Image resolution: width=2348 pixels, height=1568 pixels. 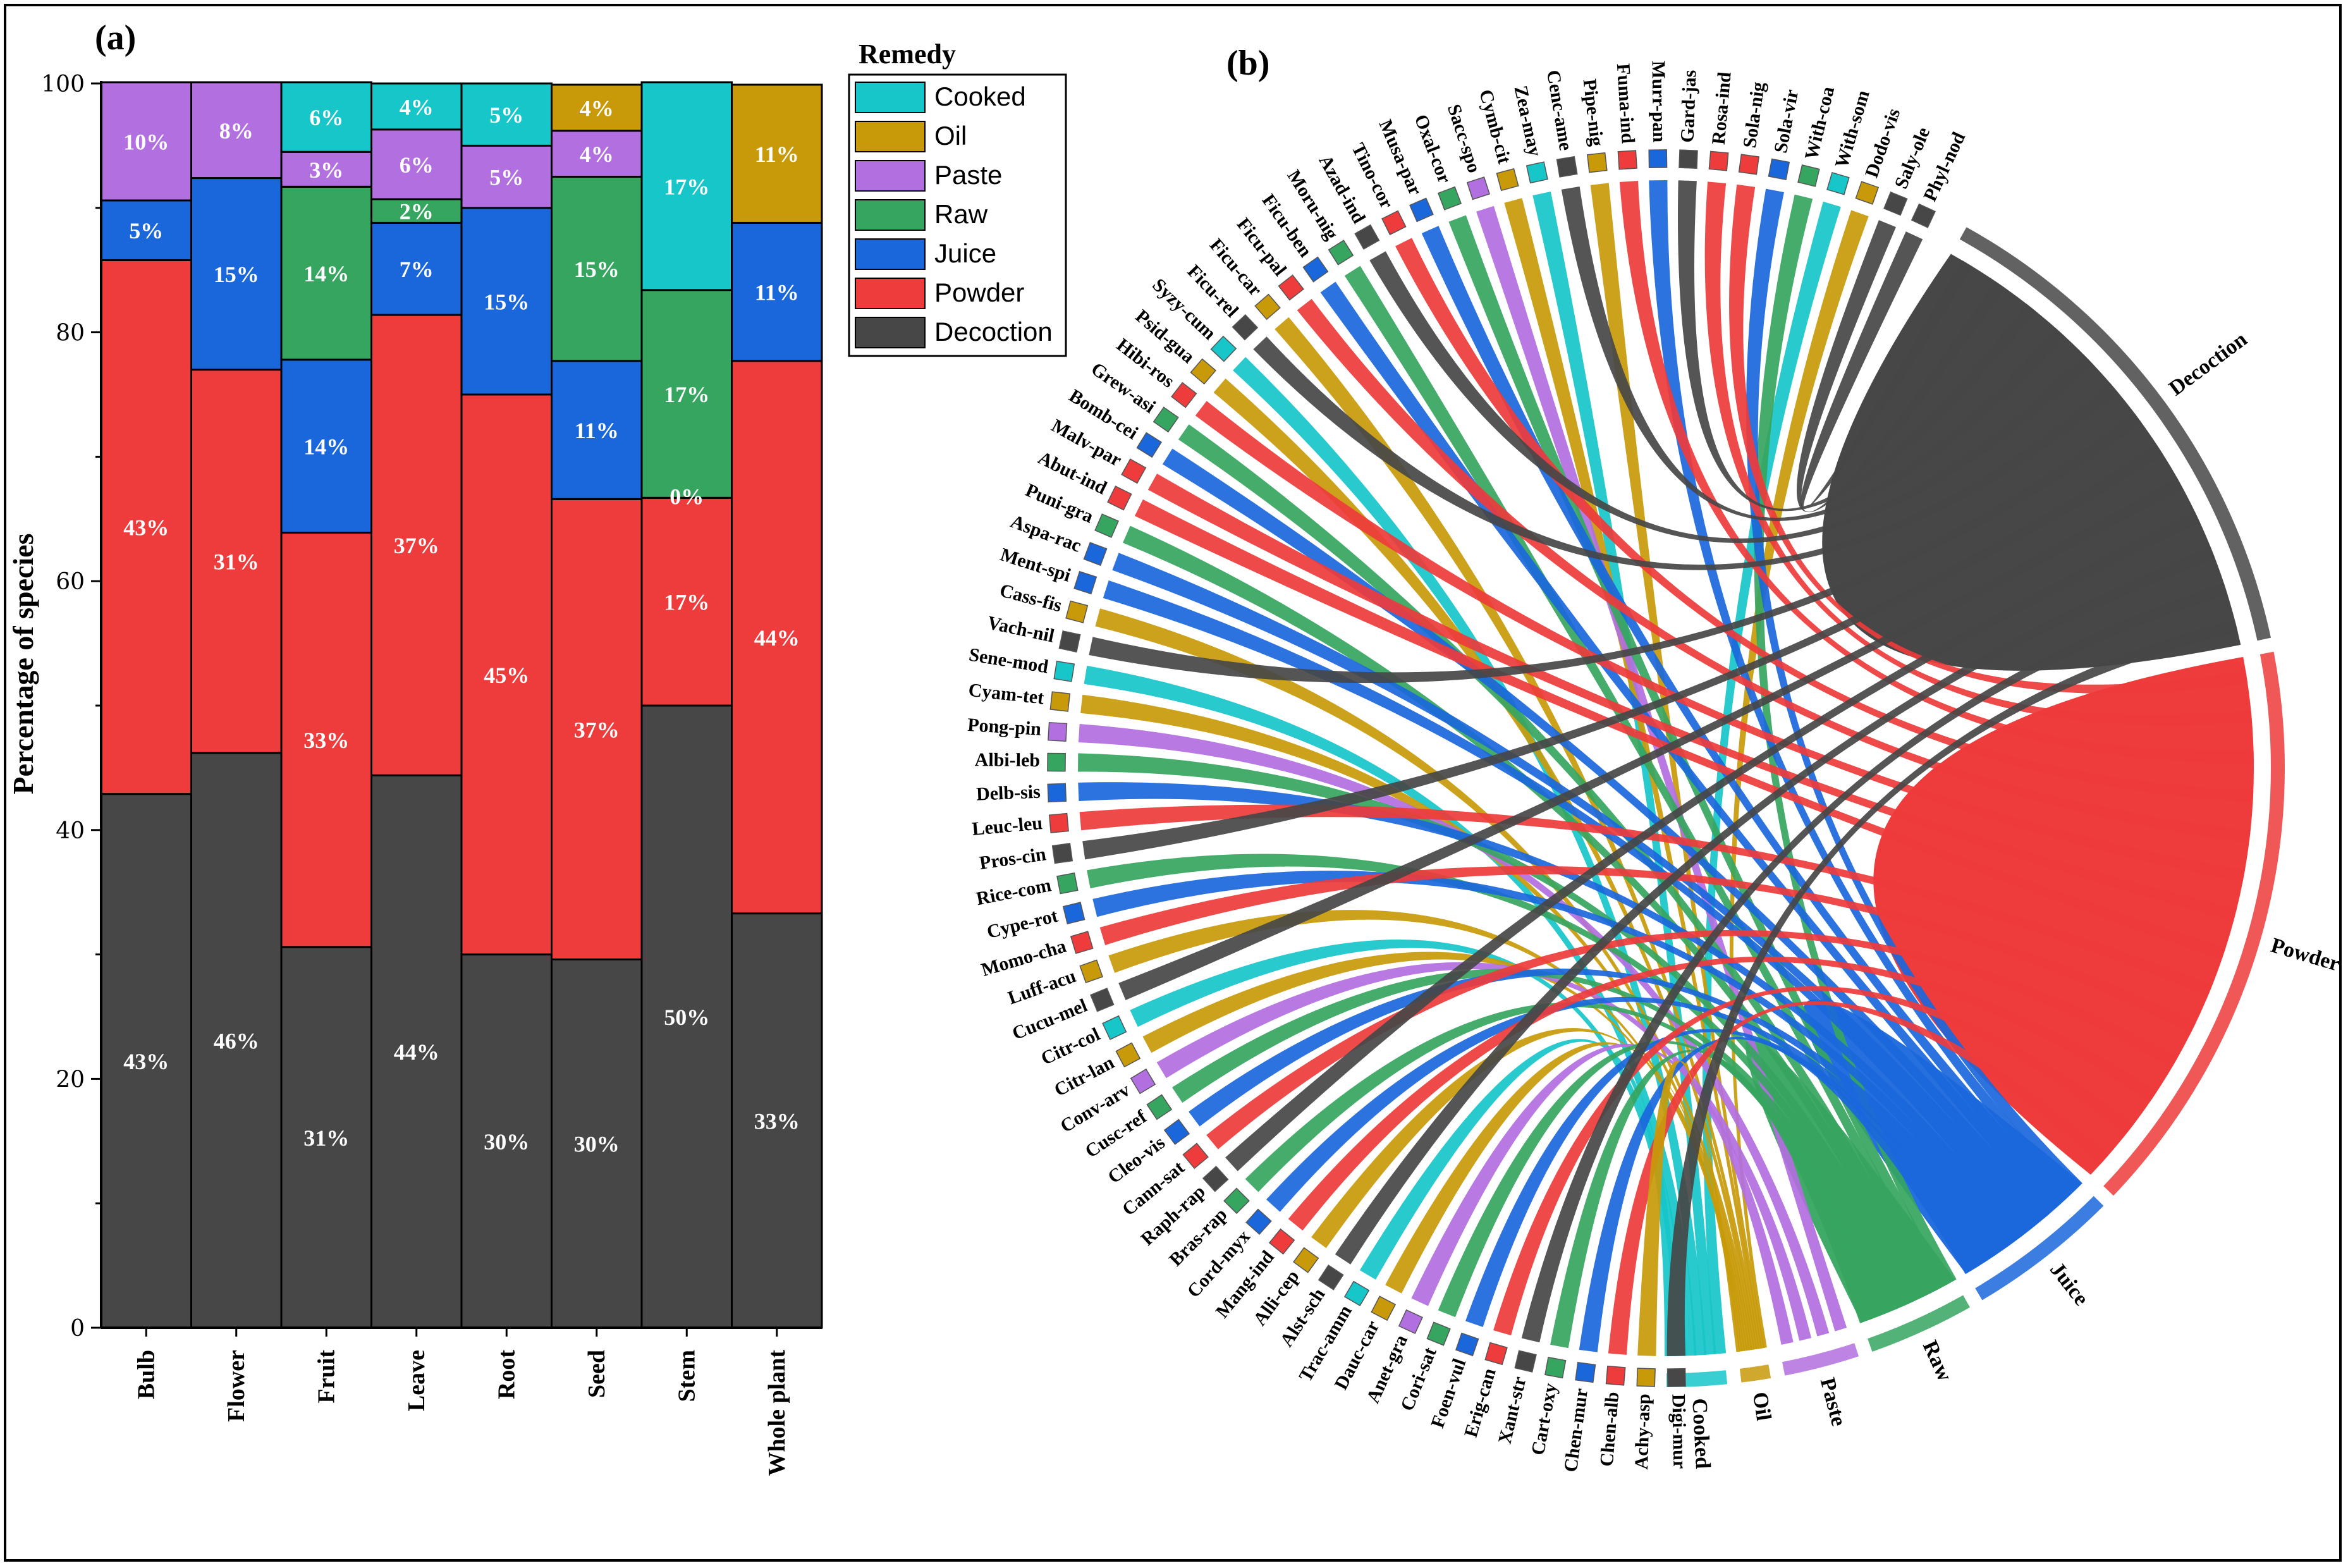 What do you see at coordinates (1819, 123) in the screenshot?
I see `species-label: With-coa` at bounding box center [1819, 123].